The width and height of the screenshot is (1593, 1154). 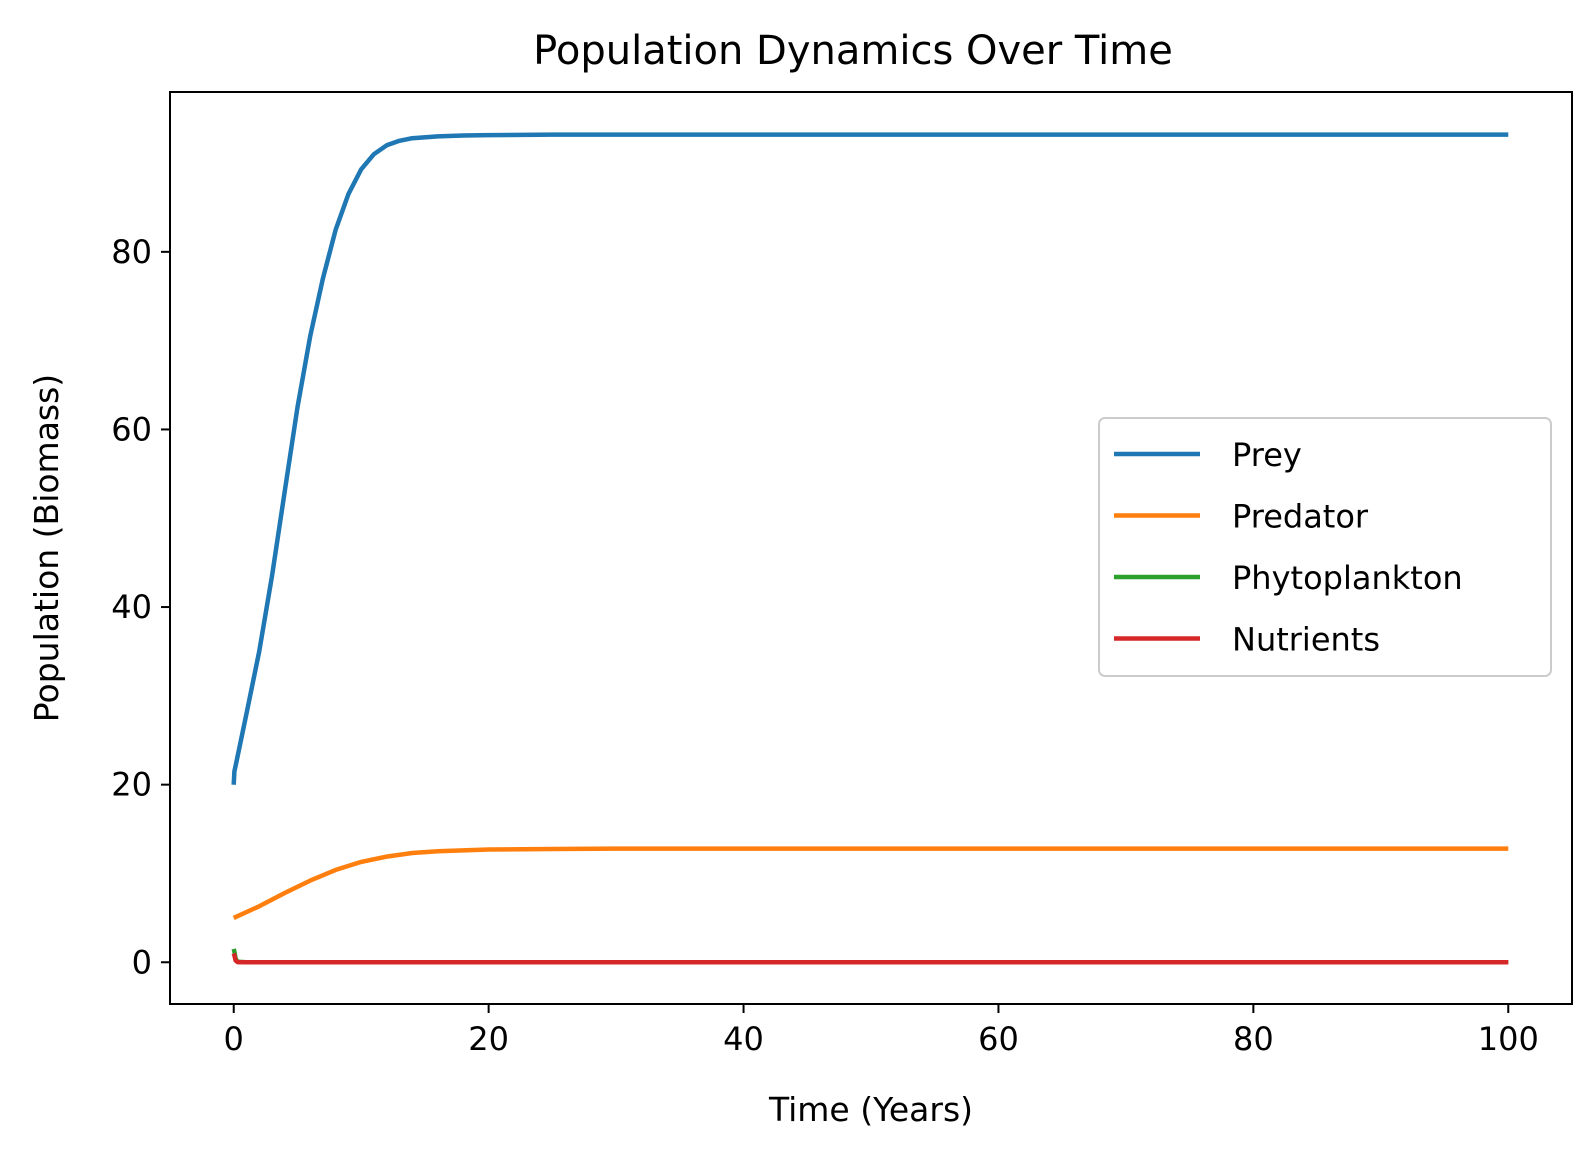 What do you see at coordinates (743, 1039) in the screenshot?
I see `x-tick-label: 40` at bounding box center [743, 1039].